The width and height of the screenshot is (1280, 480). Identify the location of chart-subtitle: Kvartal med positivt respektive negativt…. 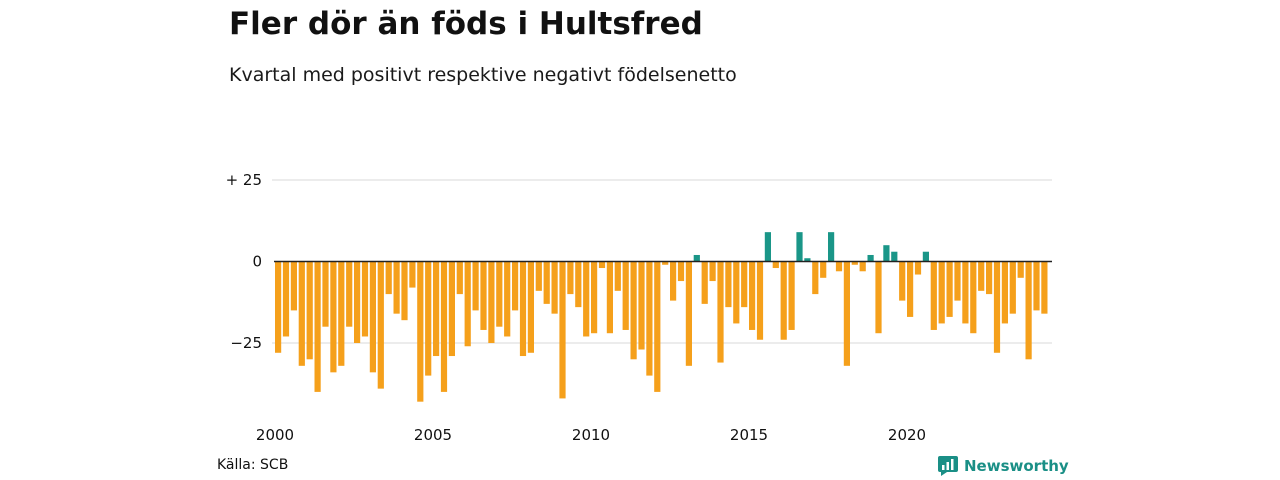
(483, 75).